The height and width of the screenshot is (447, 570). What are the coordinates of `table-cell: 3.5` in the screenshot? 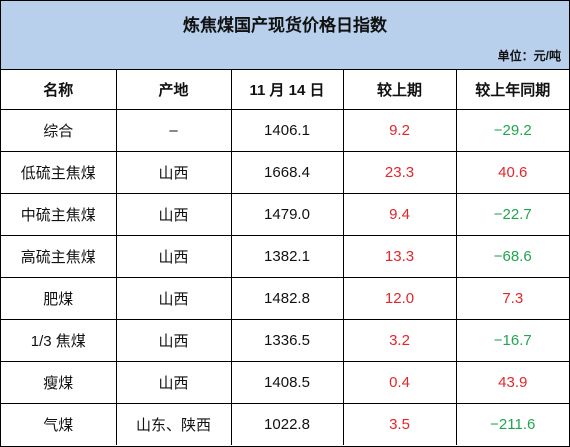 It's located at (399, 424).